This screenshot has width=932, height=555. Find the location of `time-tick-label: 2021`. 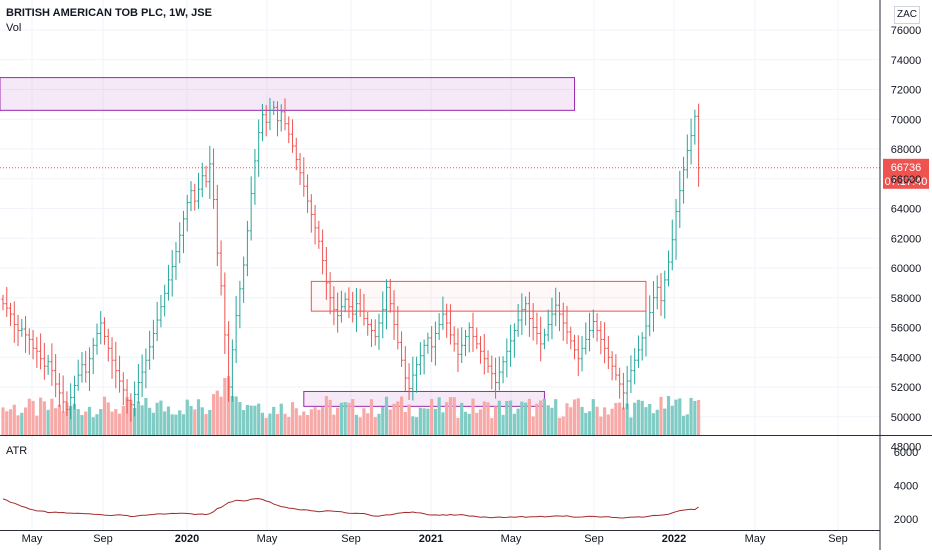

time-tick-label: 2021 is located at coordinates (431, 539).